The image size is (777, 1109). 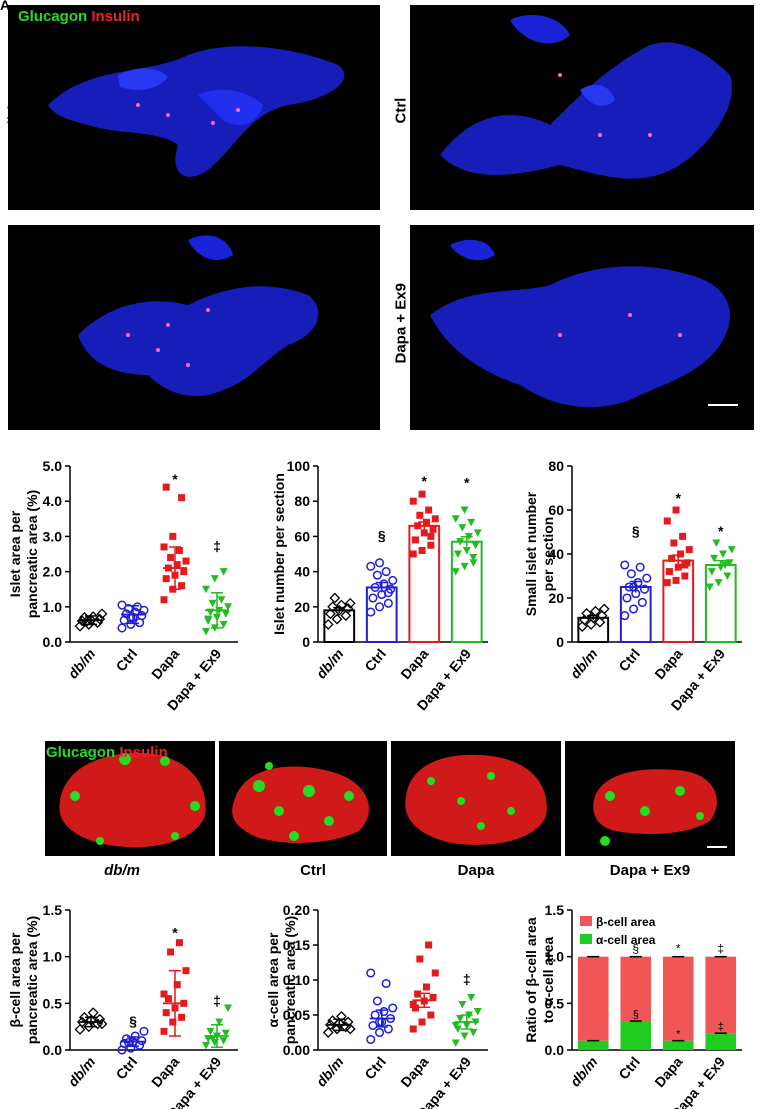 What do you see at coordinates (296, 1015) in the screenshot?
I see `y-tick-label: 0.05` at bounding box center [296, 1015].